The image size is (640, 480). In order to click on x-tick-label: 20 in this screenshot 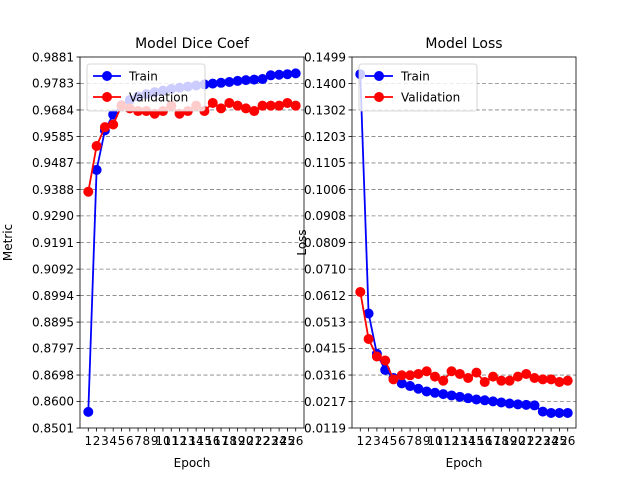, I will do `click(517, 441)`.